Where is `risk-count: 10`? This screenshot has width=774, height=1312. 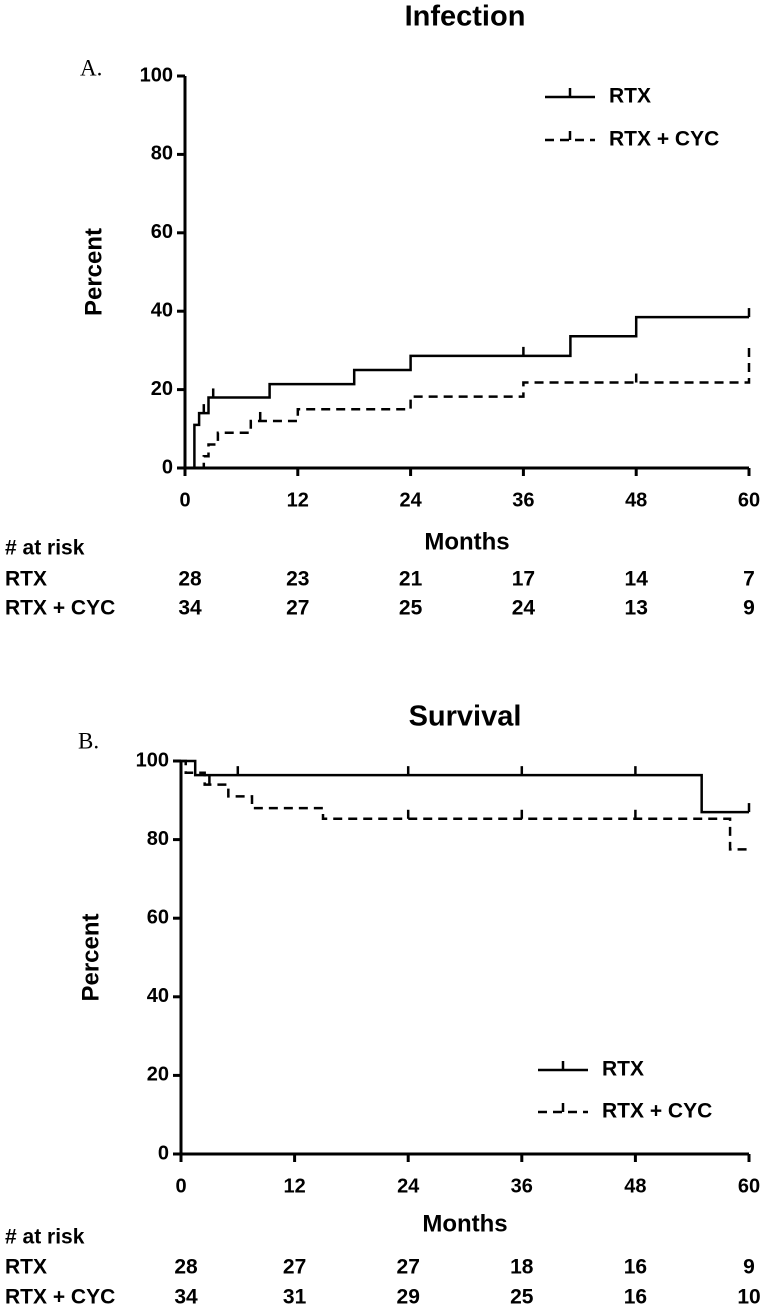
risk-count: 10 is located at coordinates (748, 1297).